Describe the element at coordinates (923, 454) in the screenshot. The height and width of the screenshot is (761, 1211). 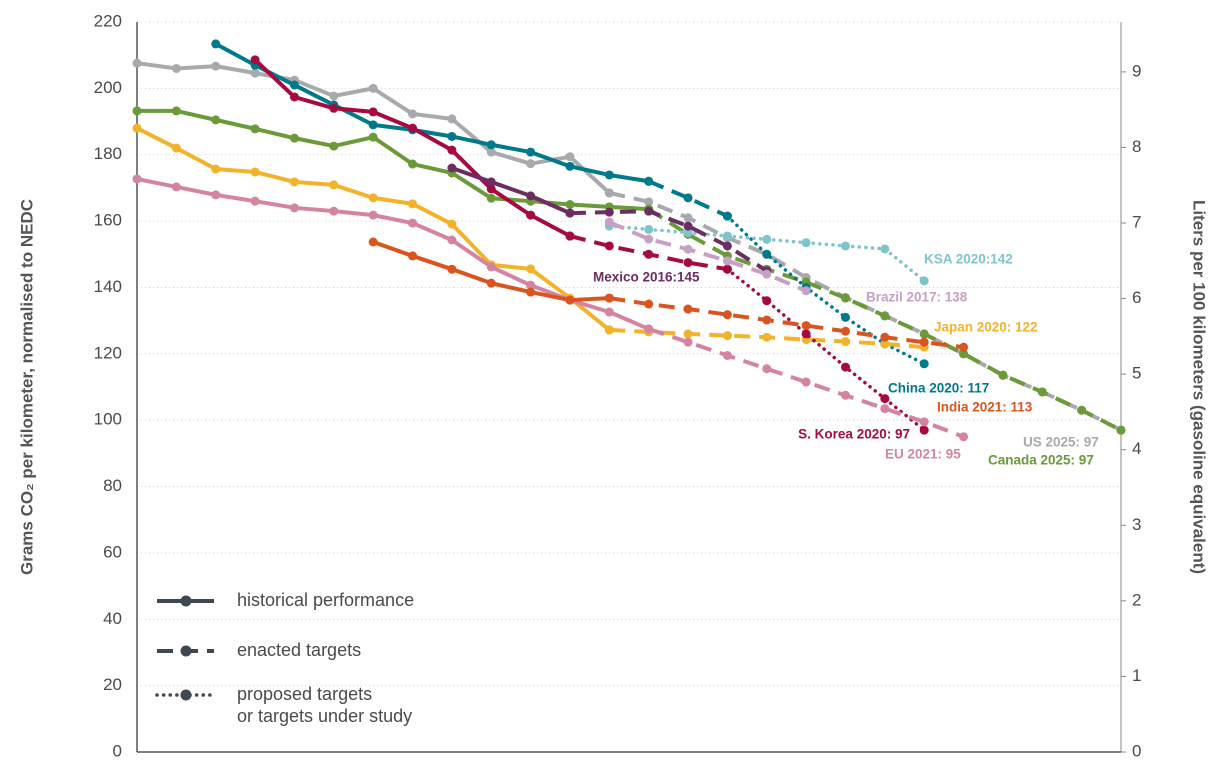
I see `series-label: EU 2021: 95` at that location.